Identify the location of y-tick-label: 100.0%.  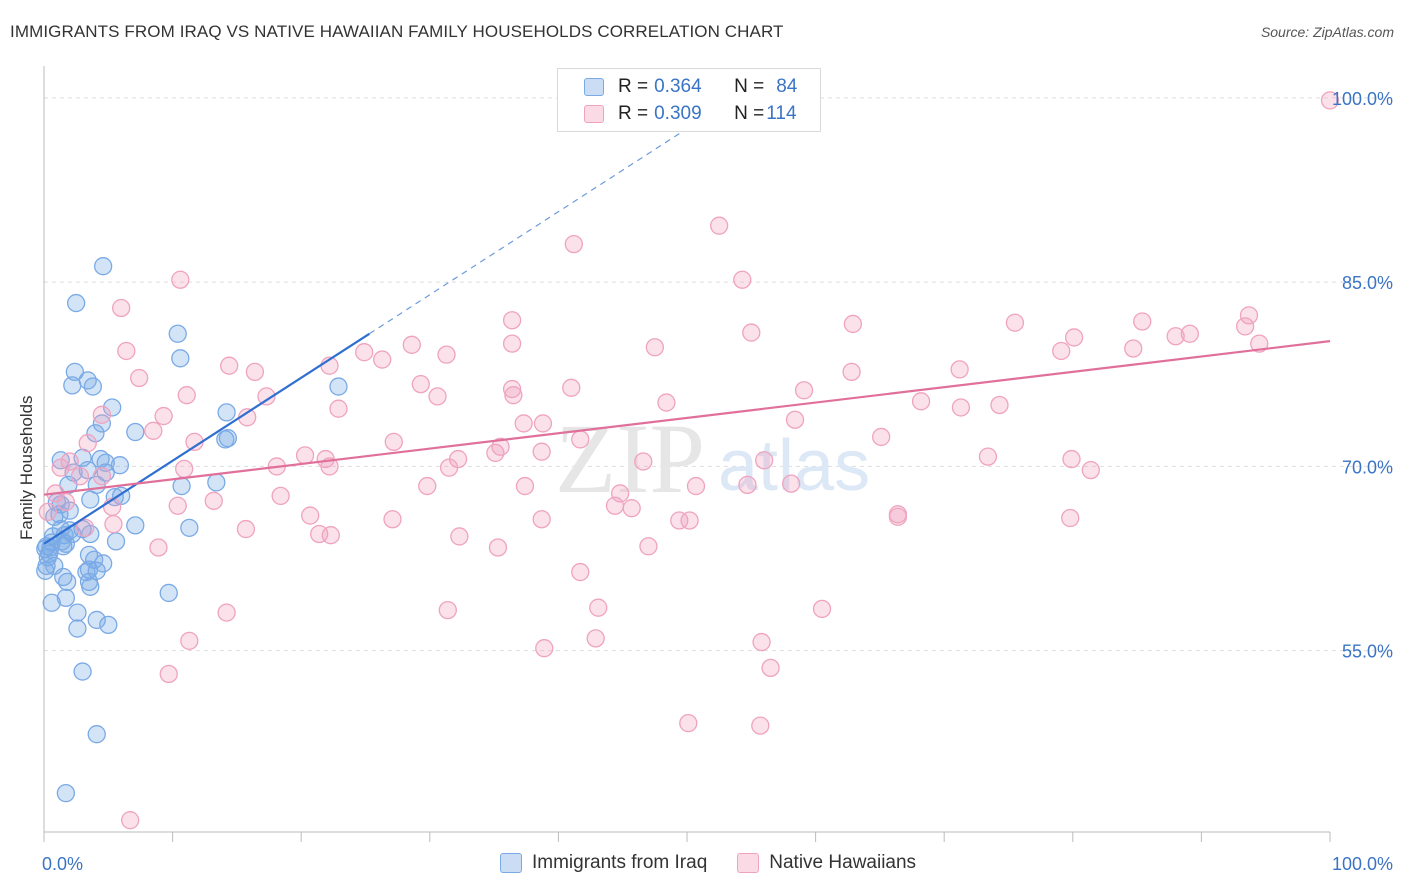
(1362, 99).